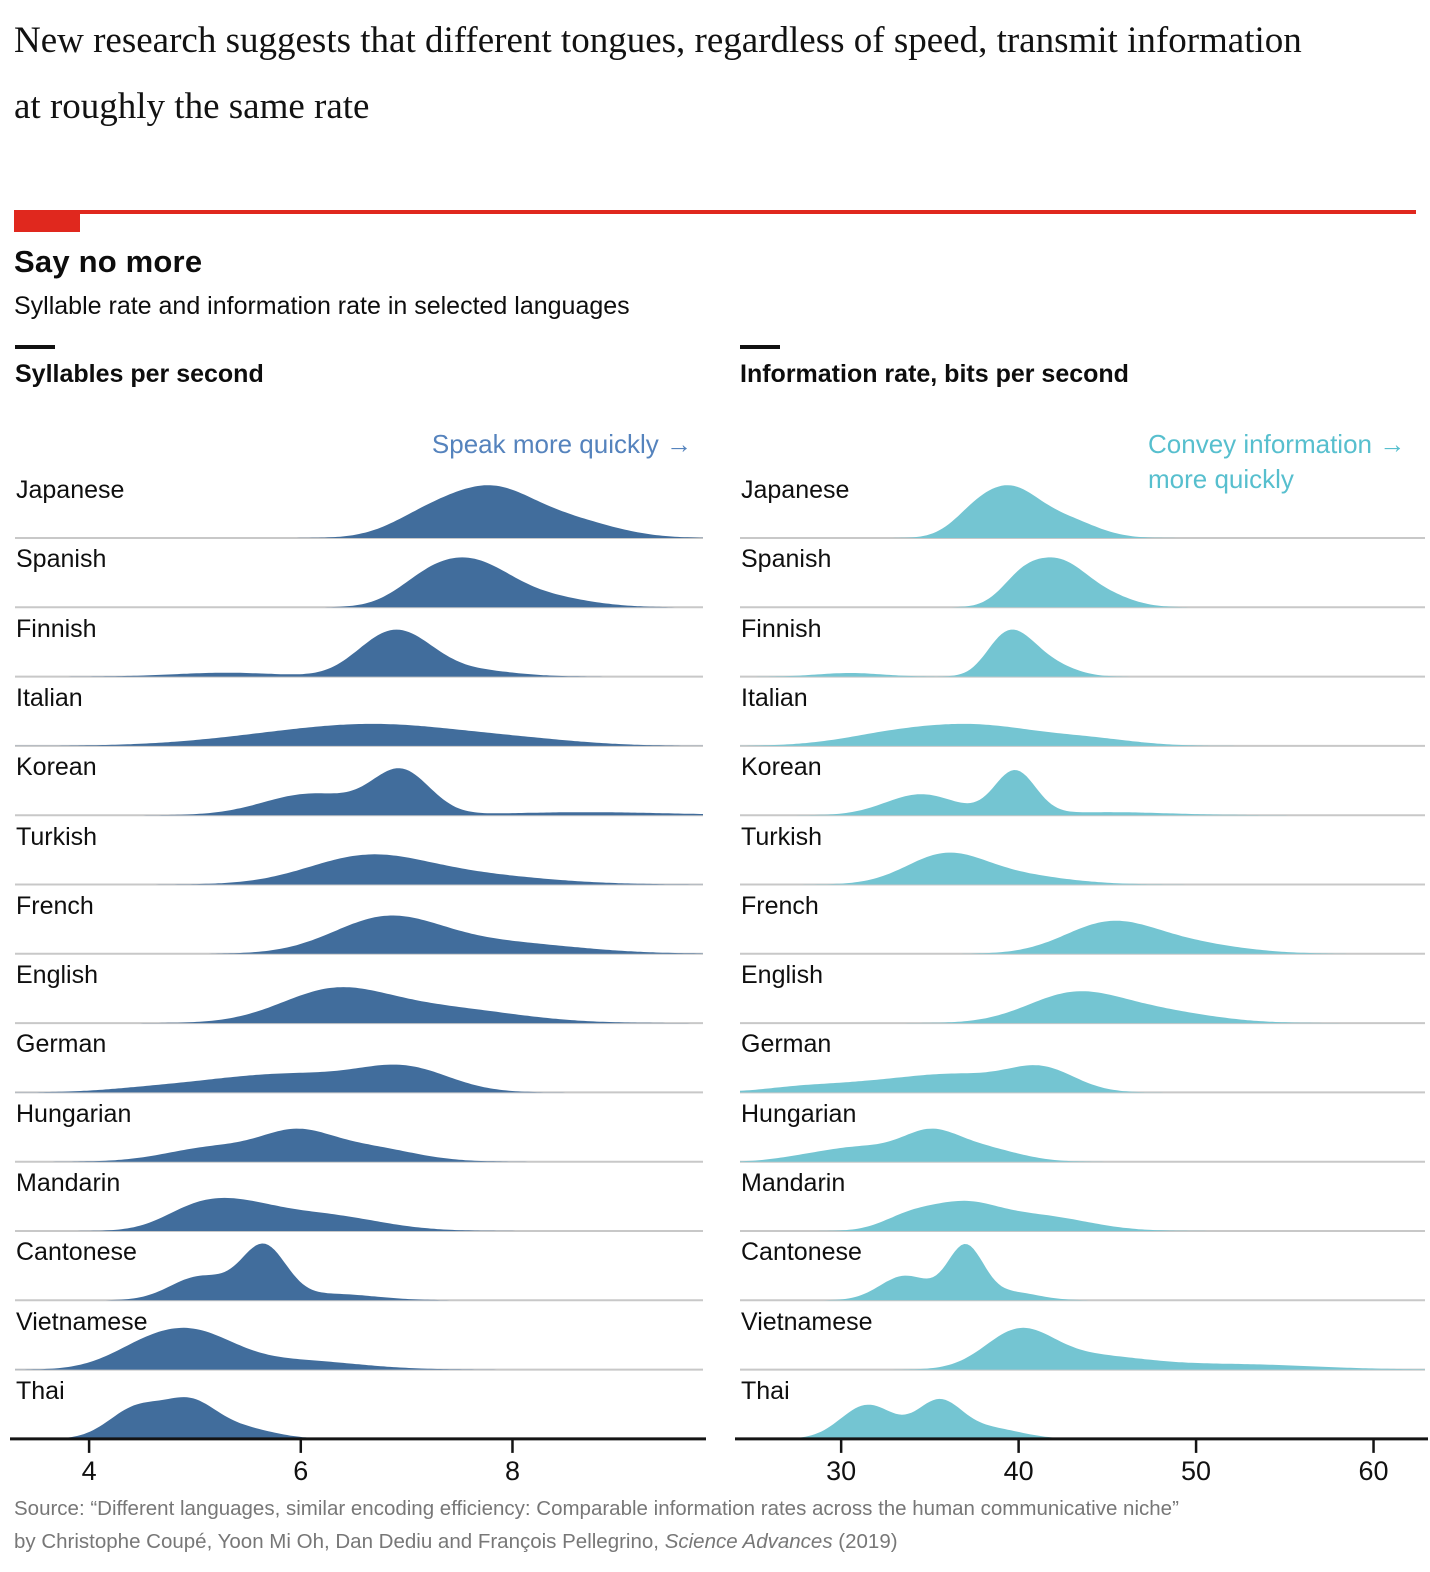 The height and width of the screenshot is (1572, 1430). What do you see at coordinates (359, 653) in the screenshot?
I see `density-finnish-syllables` at bounding box center [359, 653].